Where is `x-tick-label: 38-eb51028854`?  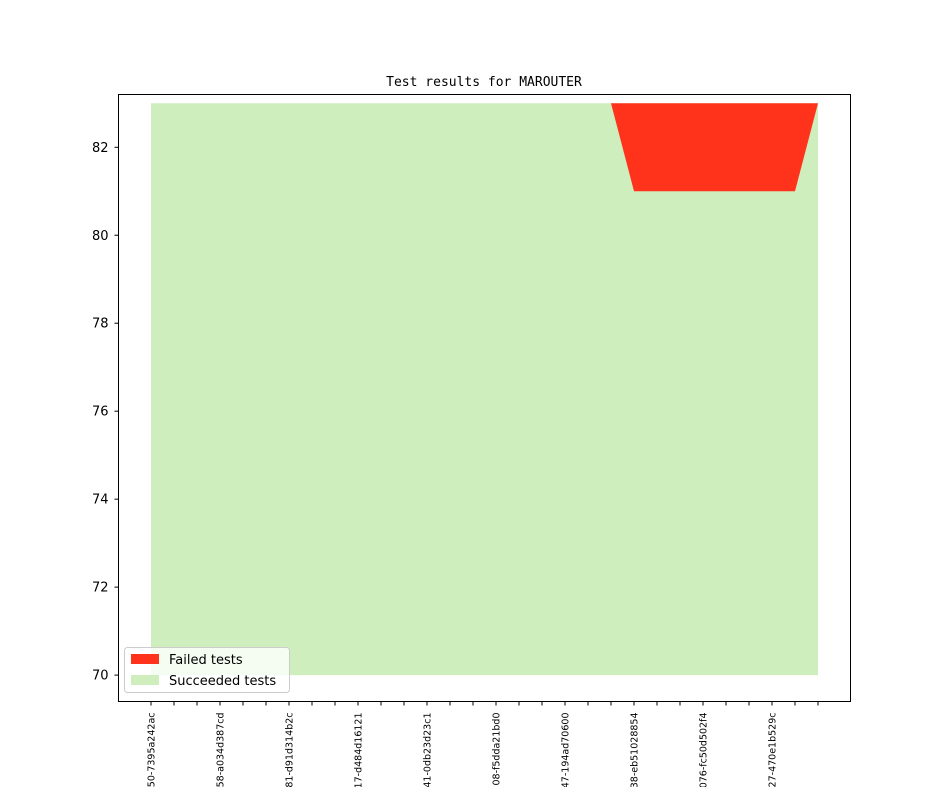 x-tick-label: 38-eb51028854 is located at coordinates (635, 750).